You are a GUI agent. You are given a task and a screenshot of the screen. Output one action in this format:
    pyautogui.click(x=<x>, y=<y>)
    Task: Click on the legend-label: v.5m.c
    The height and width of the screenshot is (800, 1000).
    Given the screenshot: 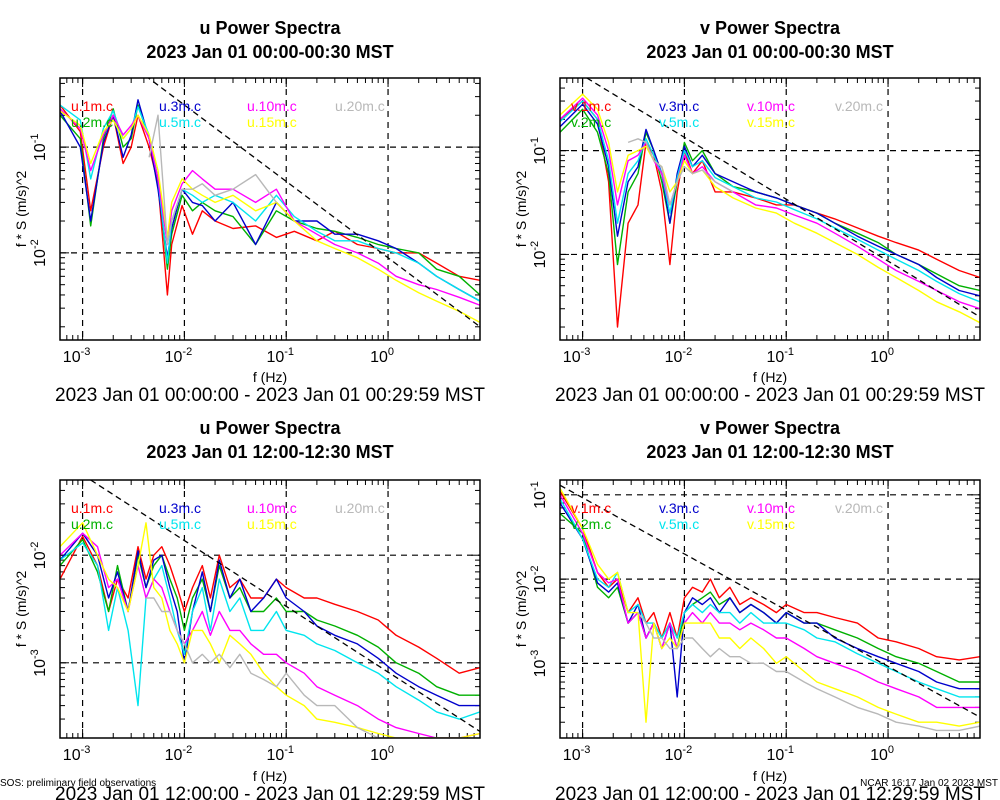 What is the action you would take?
    pyautogui.click(x=679, y=524)
    